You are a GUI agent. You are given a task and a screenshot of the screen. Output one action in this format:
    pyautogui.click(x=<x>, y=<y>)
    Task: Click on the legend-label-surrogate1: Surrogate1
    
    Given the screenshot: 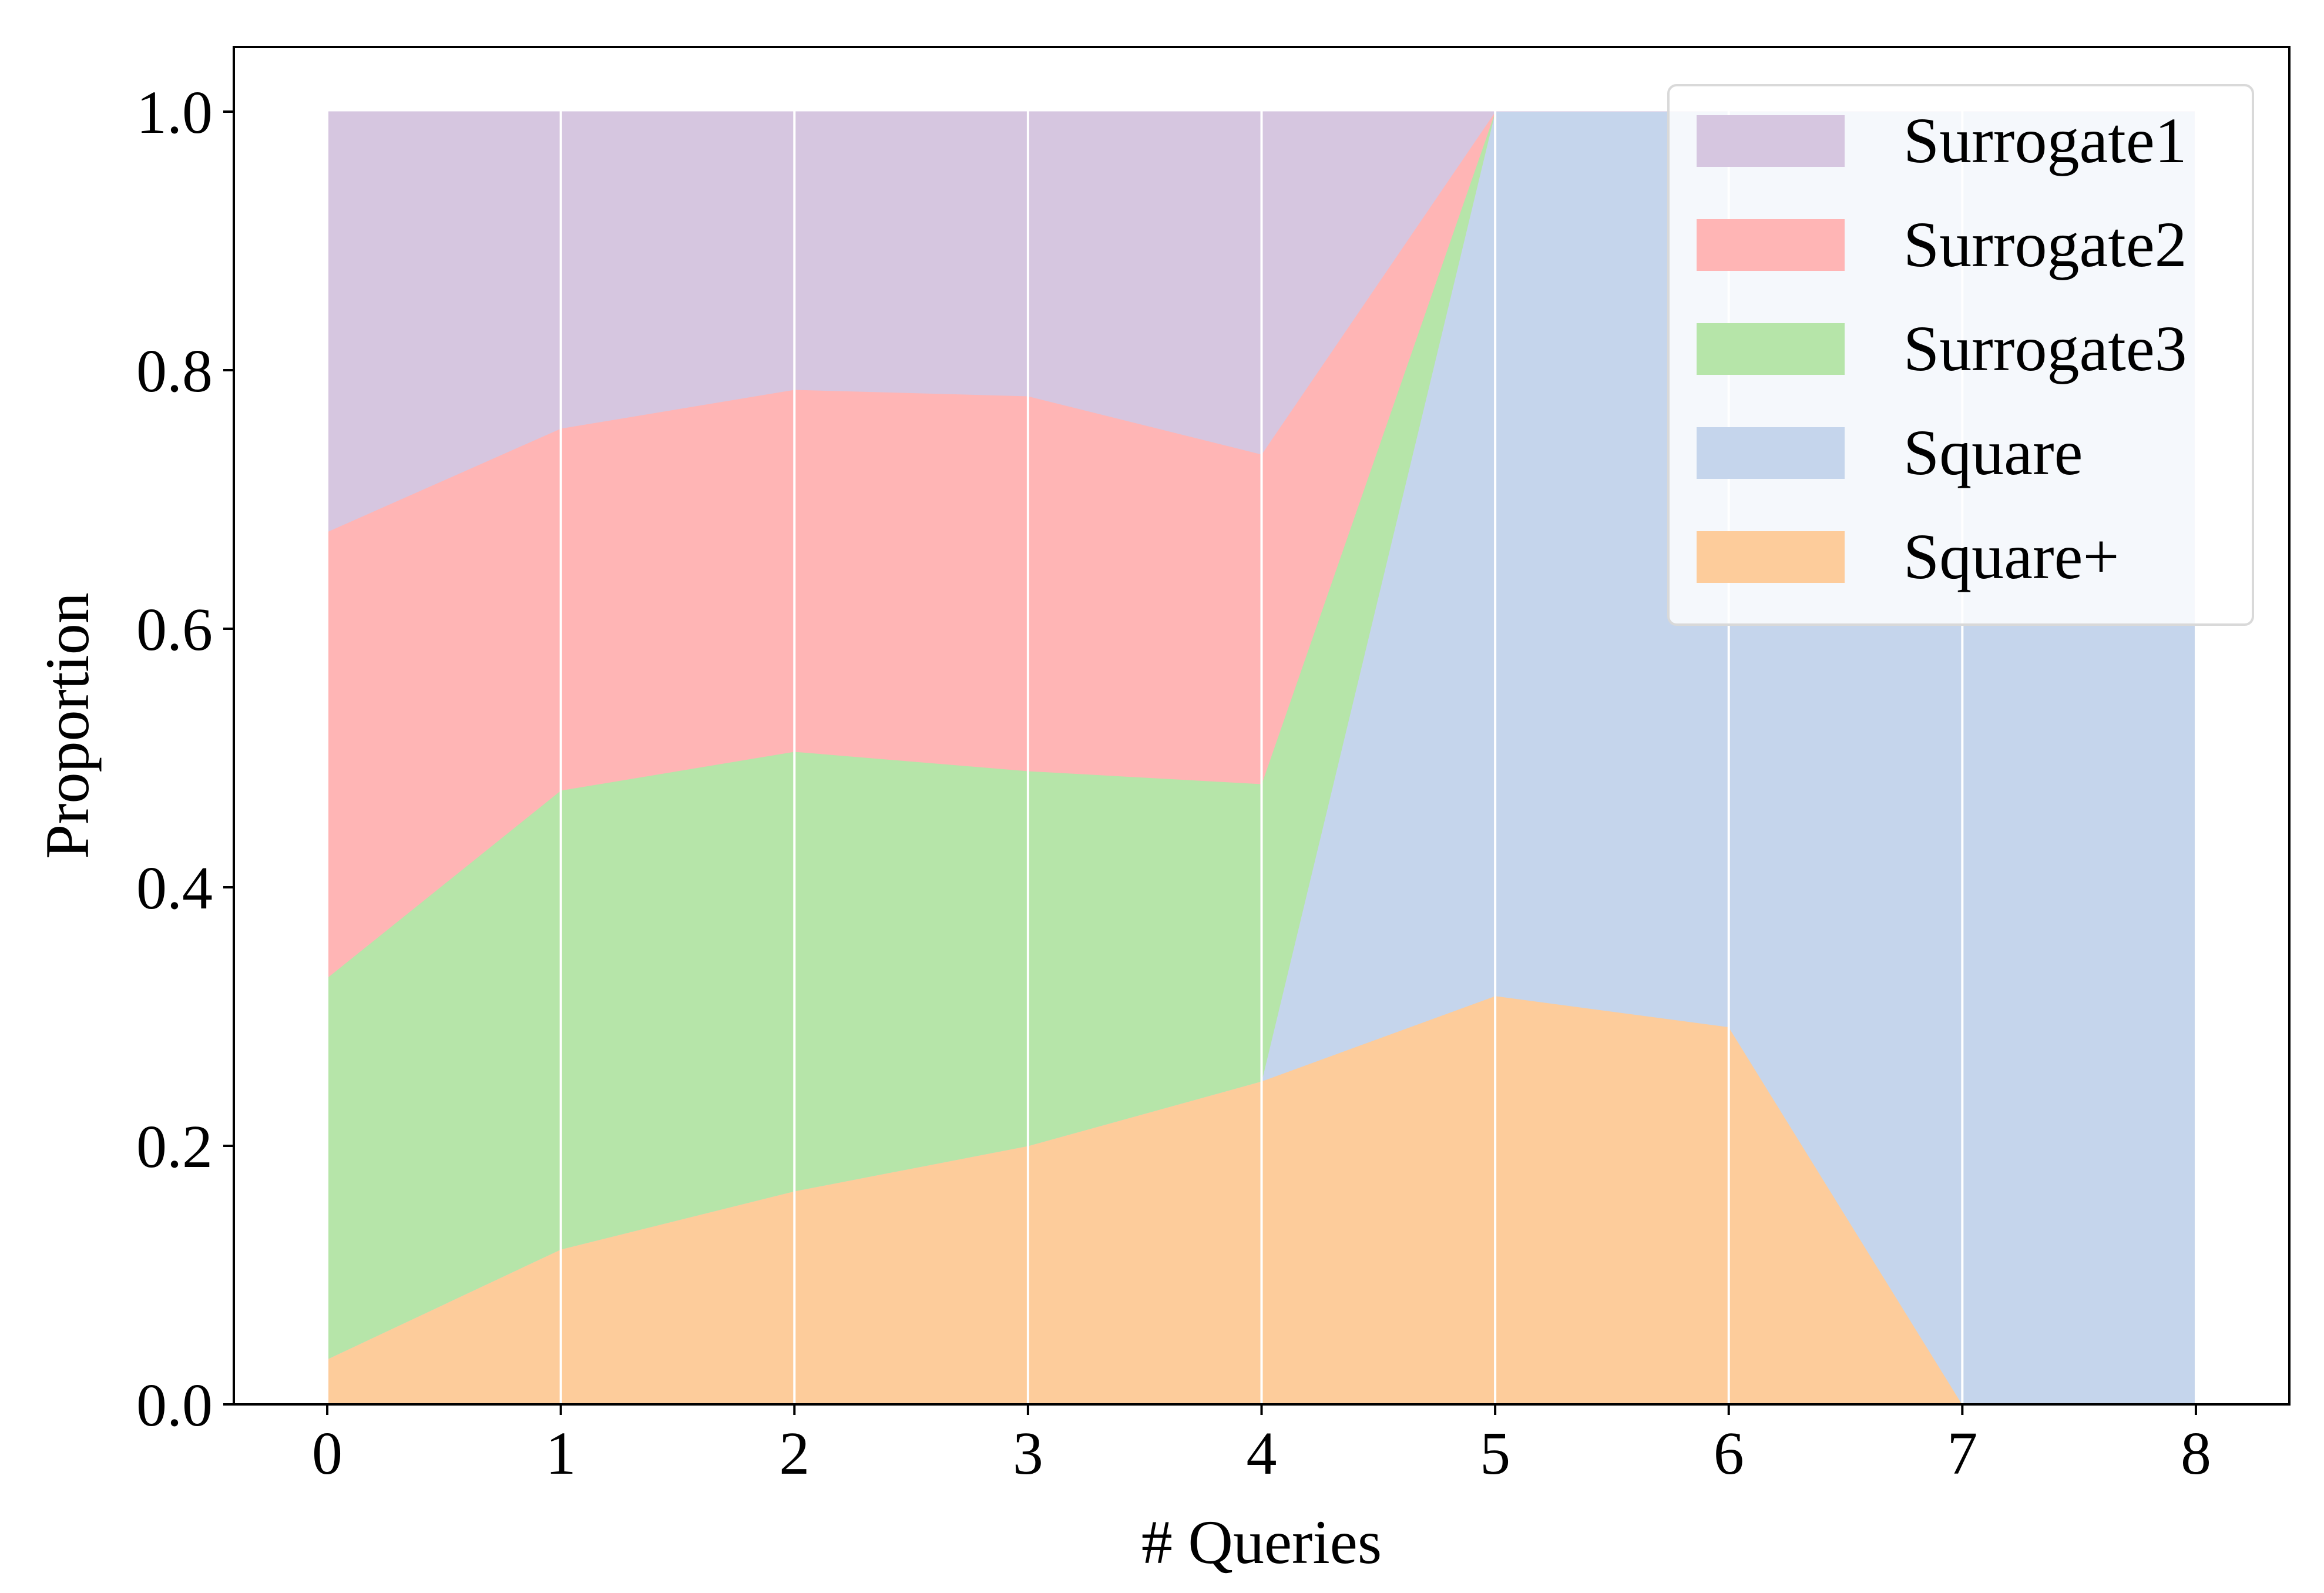 What is the action you would take?
    pyautogui.click(x=2045, y=140)
    